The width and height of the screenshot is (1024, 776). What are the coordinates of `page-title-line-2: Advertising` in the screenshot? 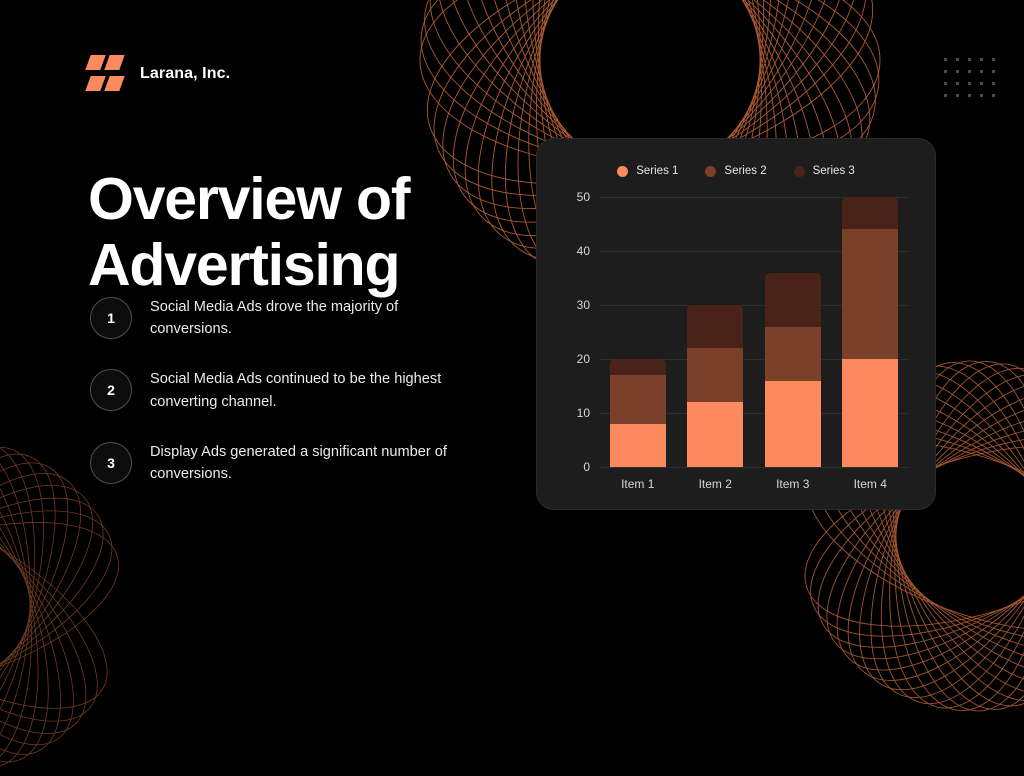 It's located at (244, 265).